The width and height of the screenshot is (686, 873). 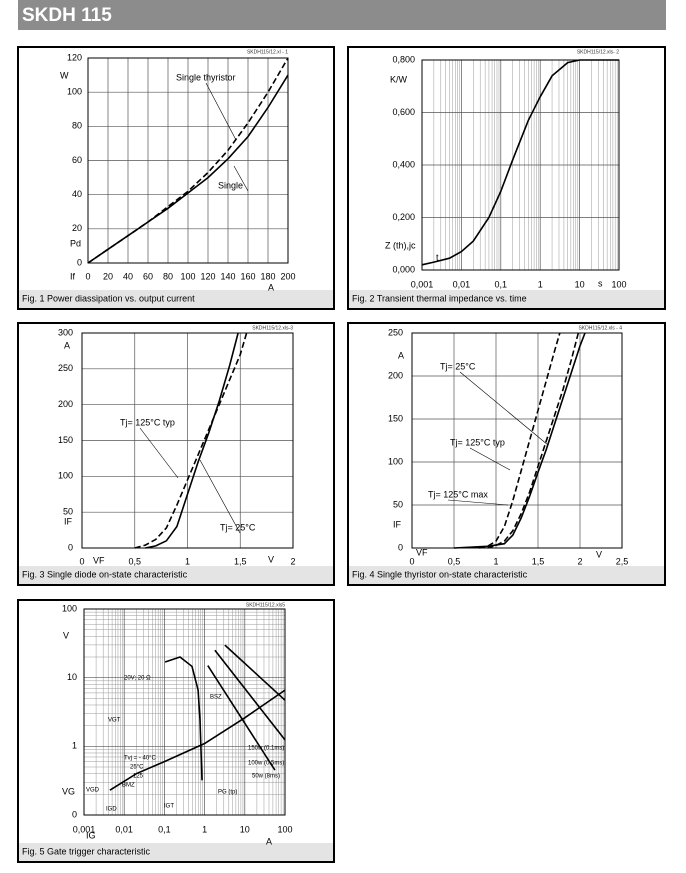 I want to click on file-note: SKDH115/12.xls - 4, so click(x=600, y=328).